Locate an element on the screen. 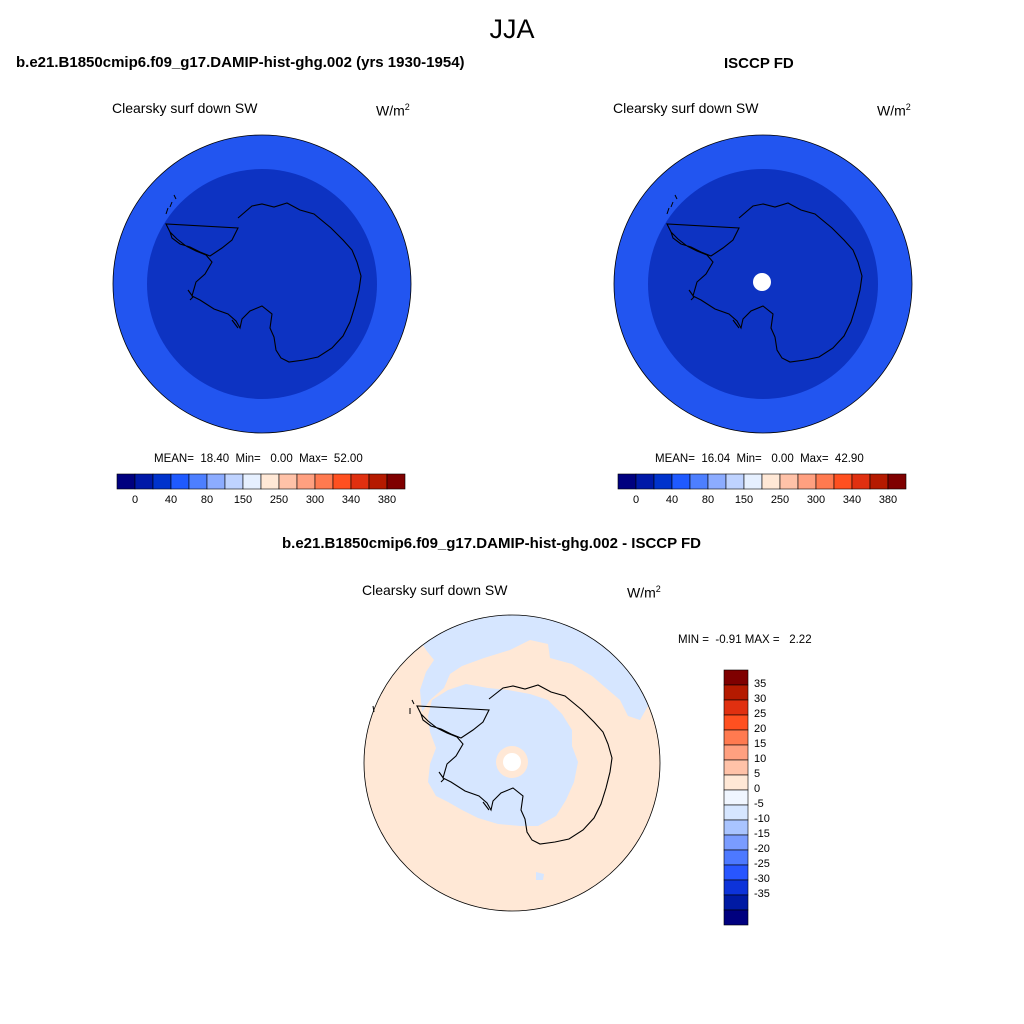  colorbar-tick-label: -5 is located at coordinates (759, 804).